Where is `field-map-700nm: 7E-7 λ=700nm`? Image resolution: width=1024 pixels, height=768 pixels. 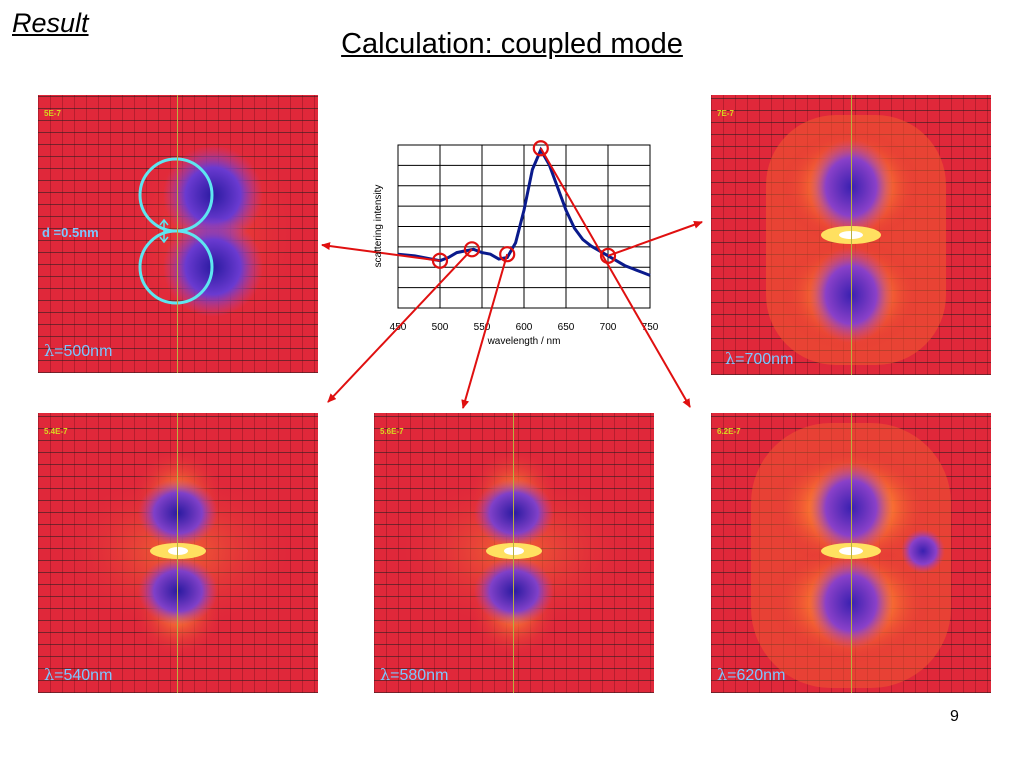 field-map-700nm: 7E-7 λ=700nm is located at coordinates (851, 235).